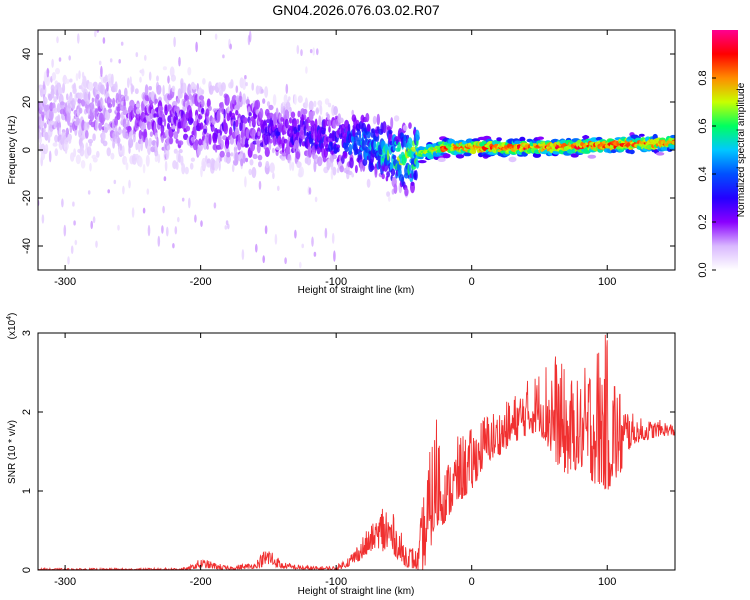 This screenshot has width=750, height=600. What do you see at coordinates (472, 282) in the screenshot?
I see `x-tick-label: 0` at bounding box center [472, 282].